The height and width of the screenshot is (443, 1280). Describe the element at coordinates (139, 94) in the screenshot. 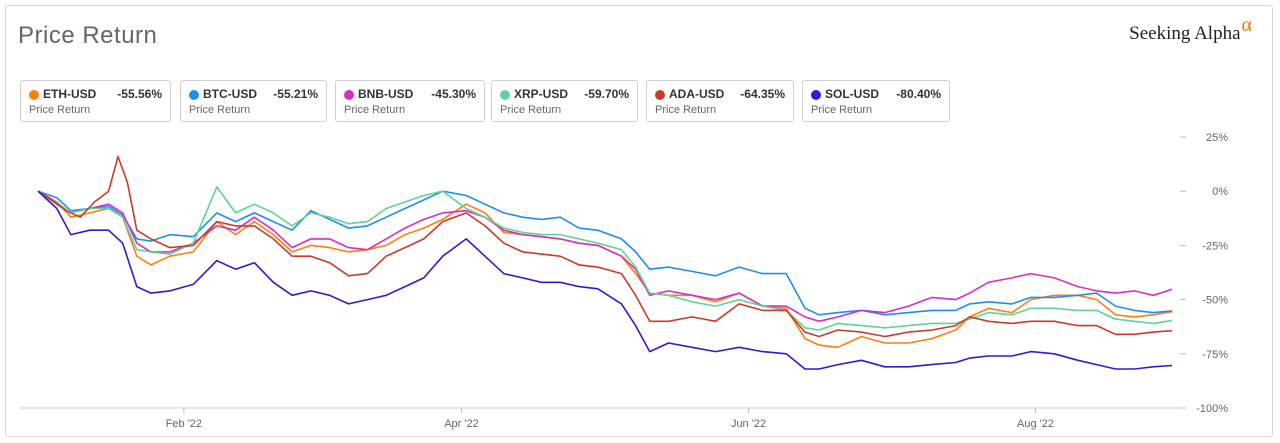

I see `legend-value: -55.56%` at that location.